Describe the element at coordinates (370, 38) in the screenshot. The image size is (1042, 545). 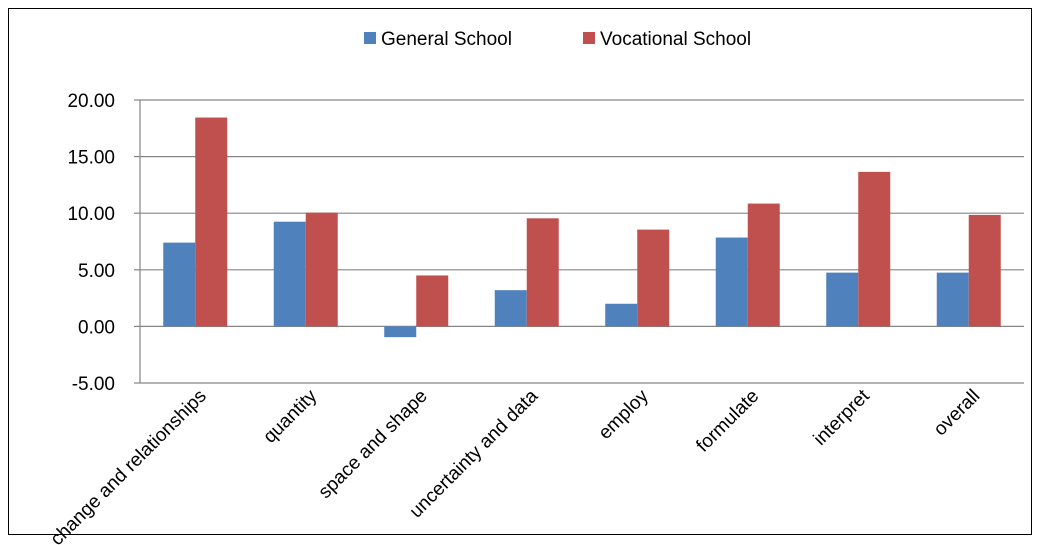
I see `legend-swatch-general` at that location.